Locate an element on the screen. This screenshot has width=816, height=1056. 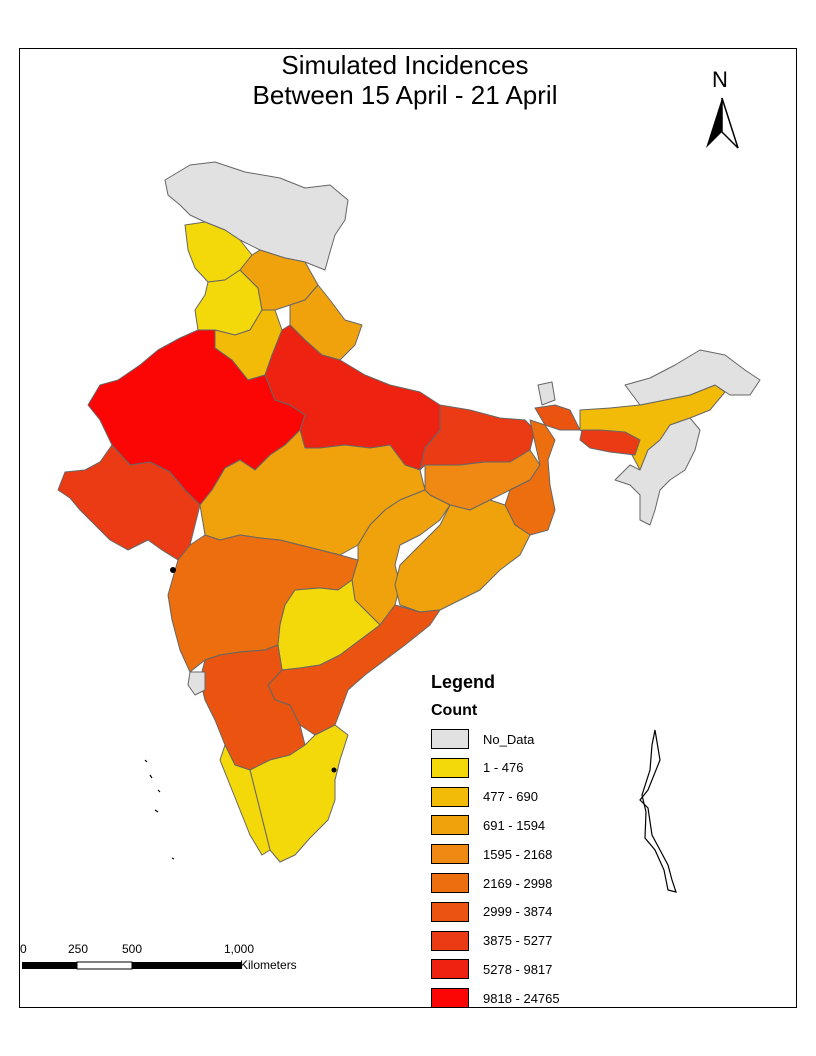
mumbai-dot is located at coordinates (173, 570).